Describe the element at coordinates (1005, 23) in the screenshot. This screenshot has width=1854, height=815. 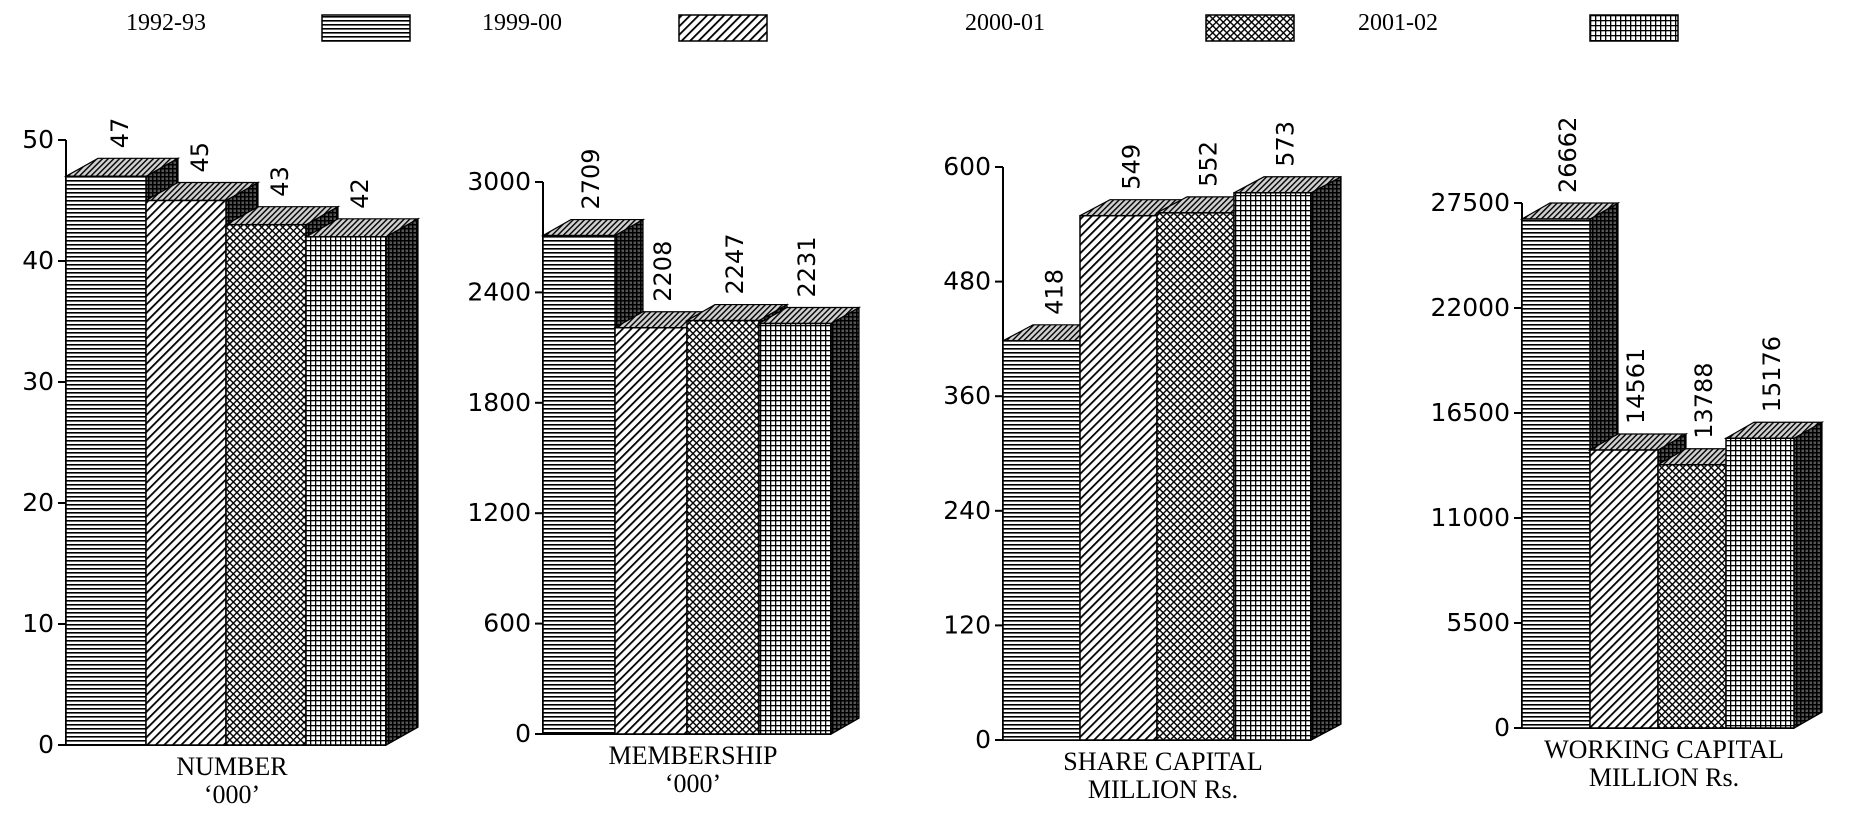
I see `legend-label-2000-01: 2000-01` at that location.